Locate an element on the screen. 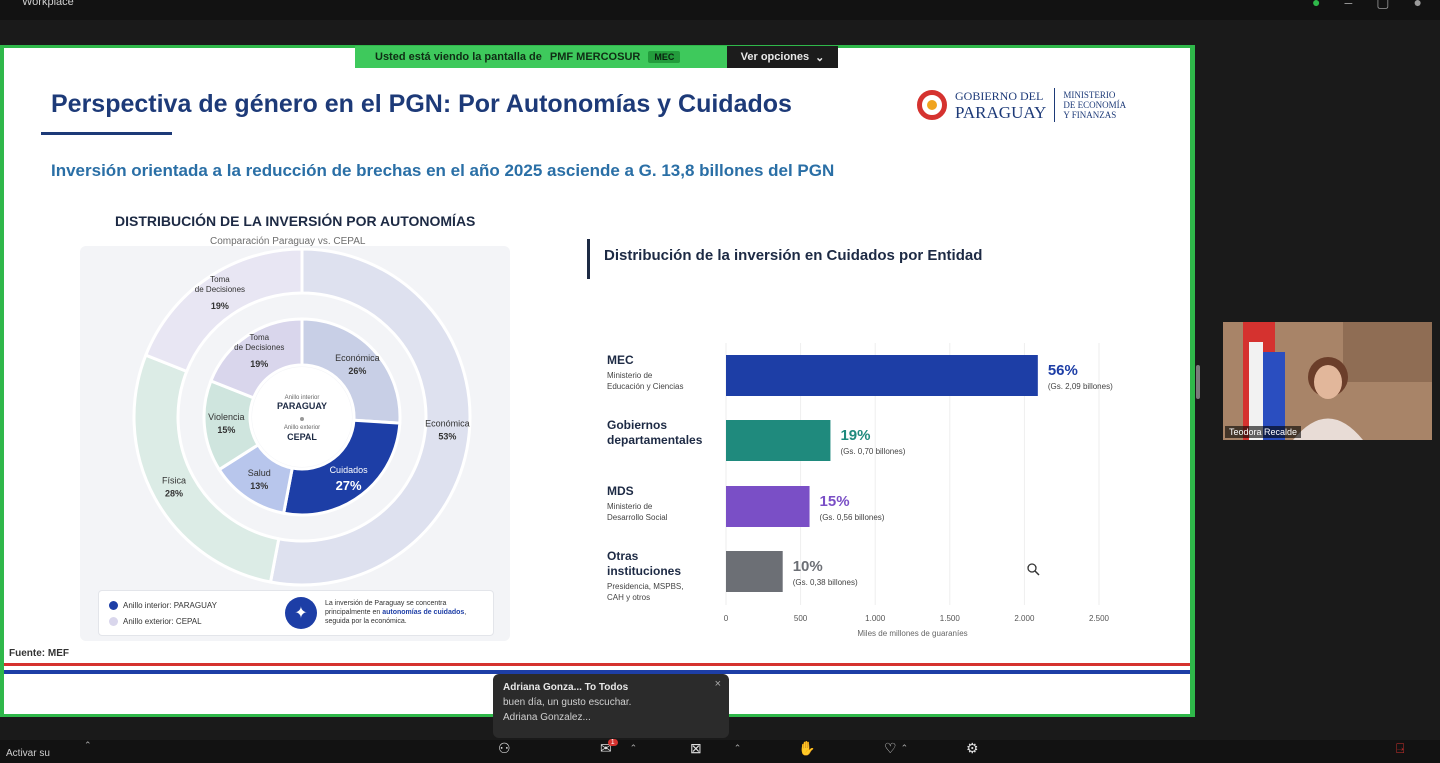  ministry-line-3: Y FINANZAS is located at coordinates (1090, 115).